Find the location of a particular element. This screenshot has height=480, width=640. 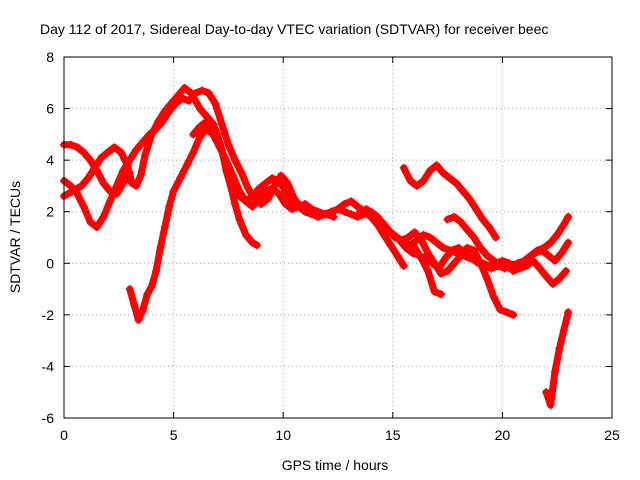

x-tick-label: 15 is located at coordinates (393, 435).